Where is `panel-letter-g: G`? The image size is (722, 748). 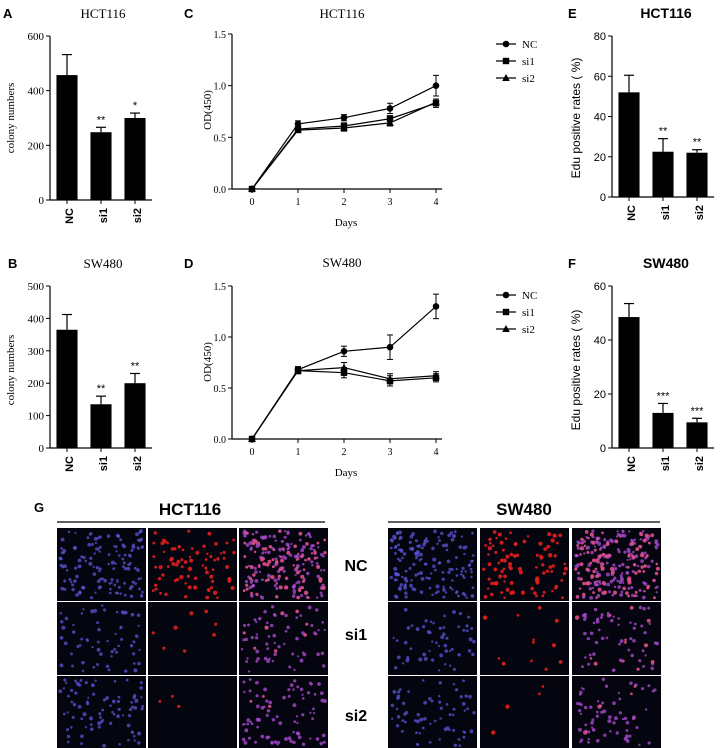 panel-letter-g: G is located at coordinates (39, 507).